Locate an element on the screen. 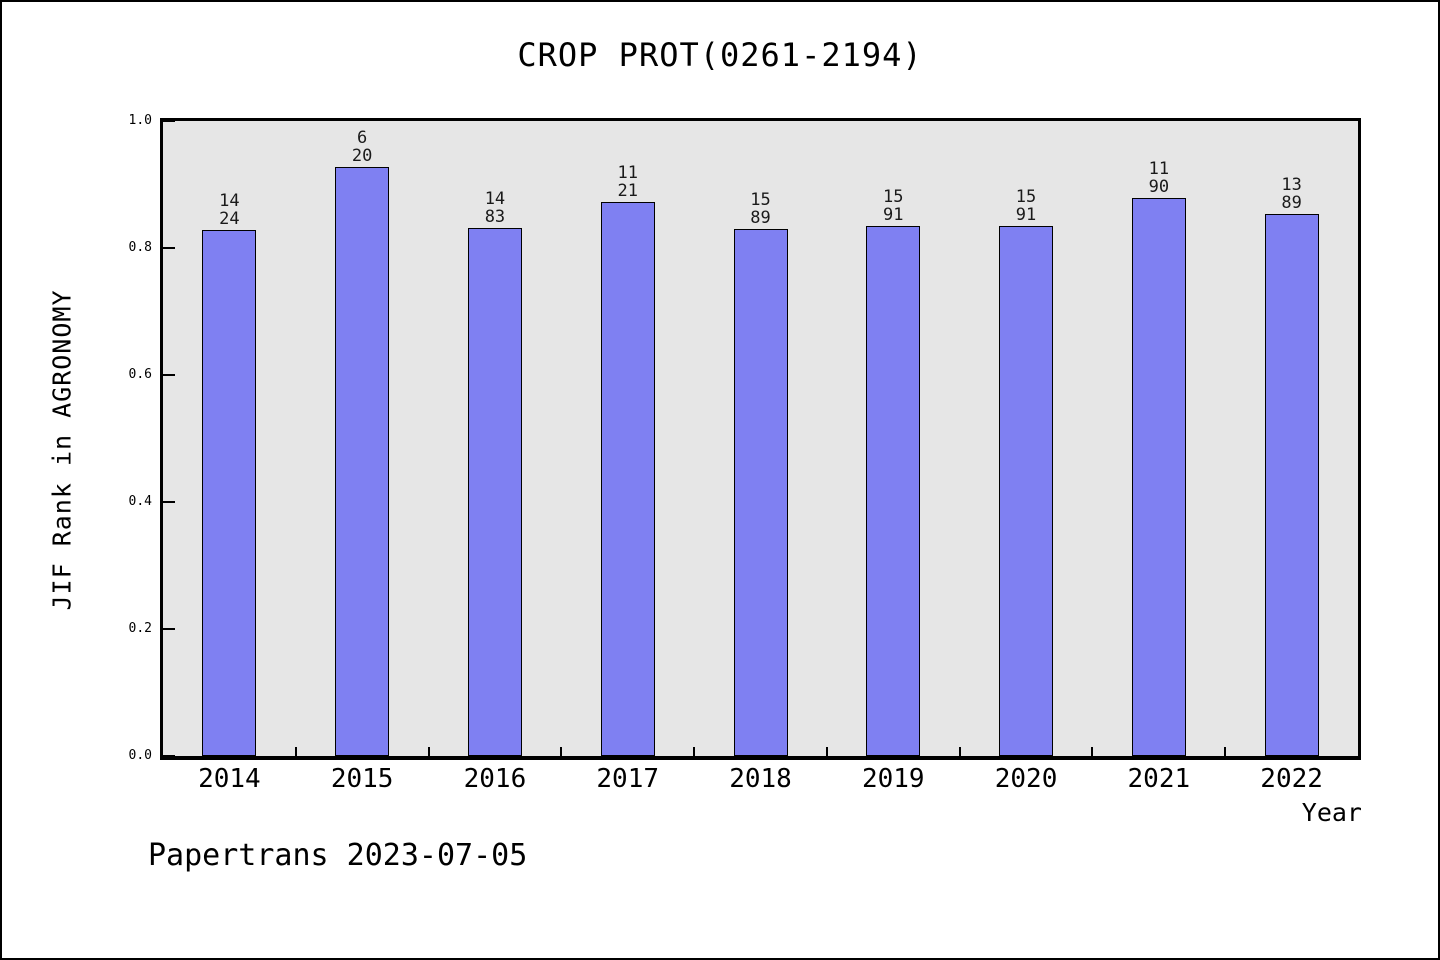 The width and height of the screenshot is (1440, 960). bar-annotation-2016: 14 83 is located at coordinates (495, 208).